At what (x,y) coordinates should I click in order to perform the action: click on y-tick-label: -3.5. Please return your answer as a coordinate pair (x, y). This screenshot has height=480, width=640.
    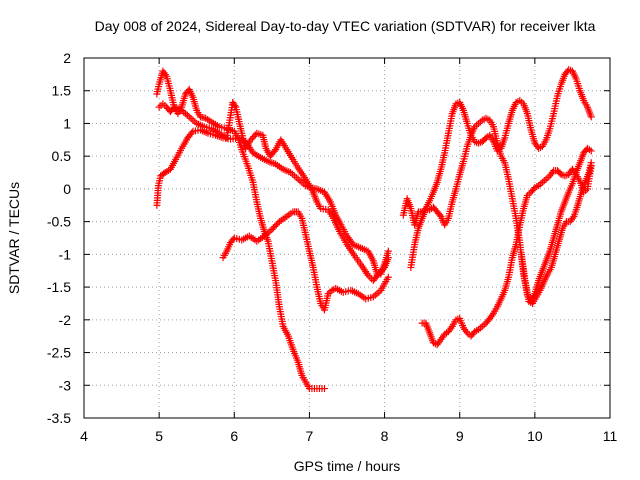
    Looking at the image, I should click on (59, 418).